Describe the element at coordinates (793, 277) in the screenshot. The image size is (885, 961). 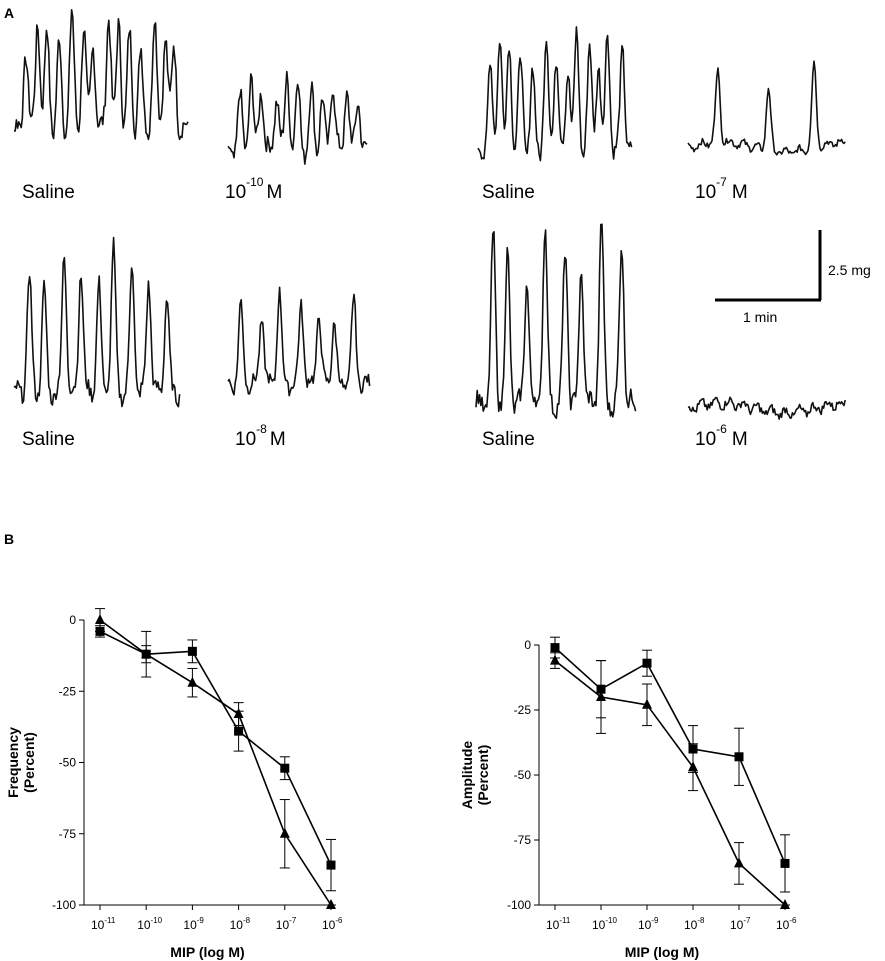
I see `scale-bar: 2.5 mg 1 min` at that location.